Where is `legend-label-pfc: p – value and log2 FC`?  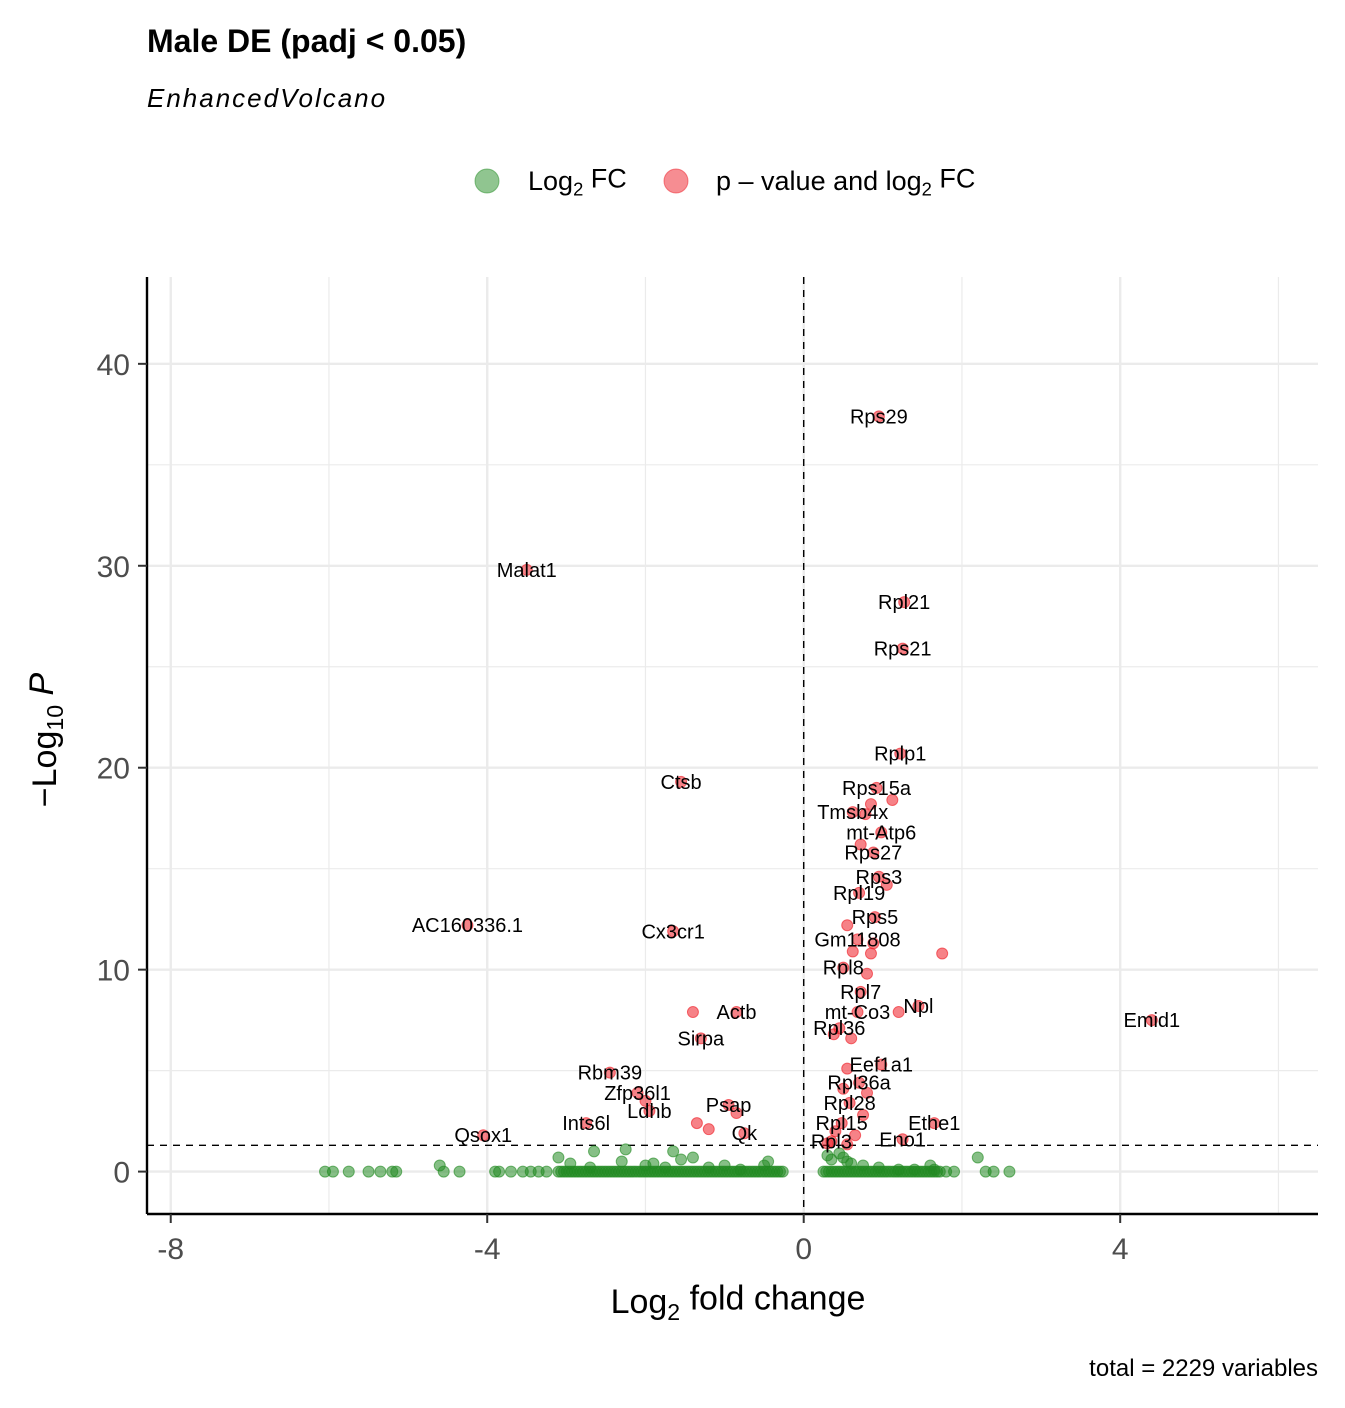
legend-label-pfc: p – value and log2 FC is located at coordinates (845, 181).